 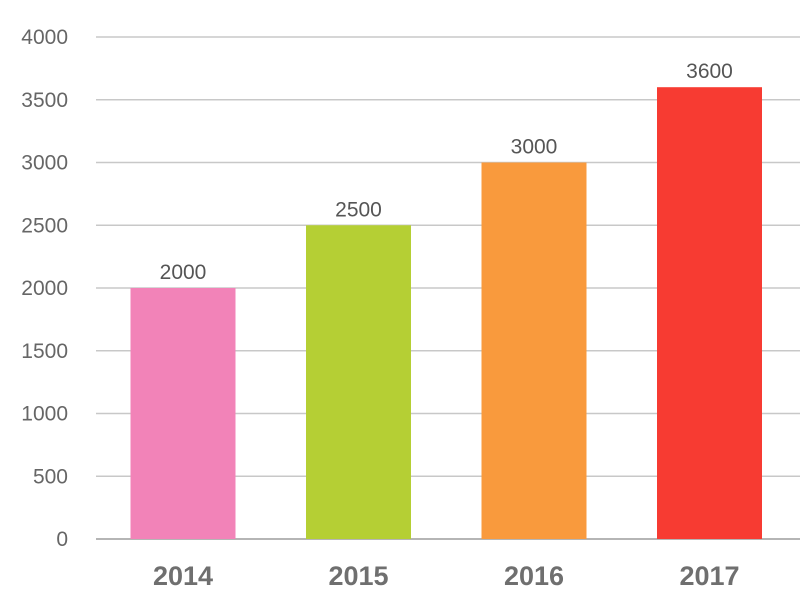 I want to click on y-axis-tick-labels: 0 500 1000 1500 2000 2500 3000 3500 4000, so click(x=44, y=288).